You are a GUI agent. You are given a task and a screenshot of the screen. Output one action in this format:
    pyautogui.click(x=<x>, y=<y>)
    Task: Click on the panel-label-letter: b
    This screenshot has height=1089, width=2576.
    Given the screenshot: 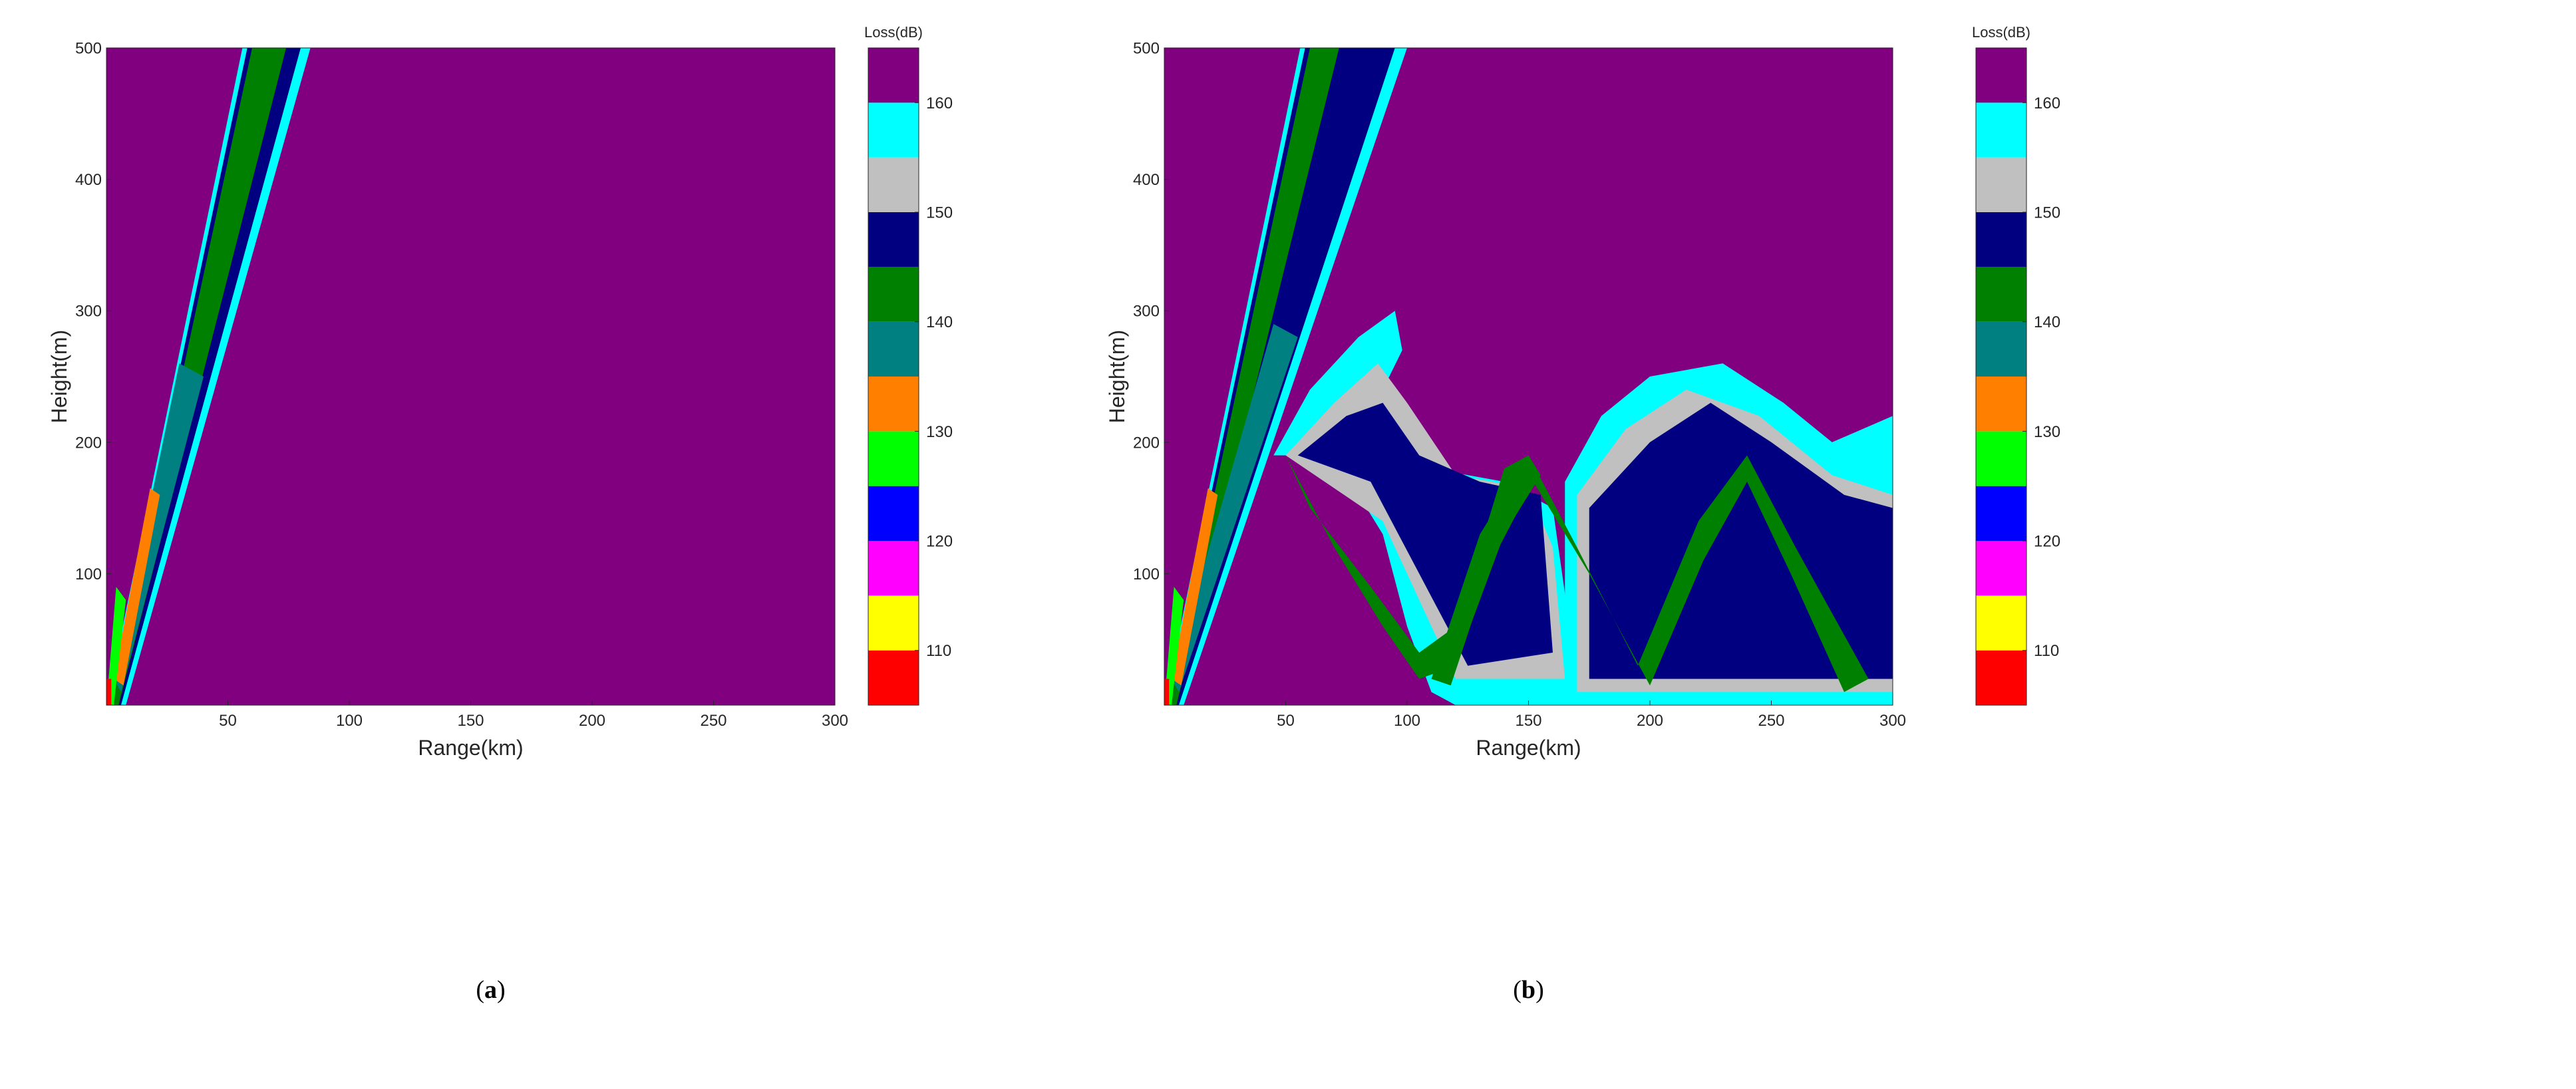 What is the action you would take?
    pyautogui.click(x=1528, y=990)
    